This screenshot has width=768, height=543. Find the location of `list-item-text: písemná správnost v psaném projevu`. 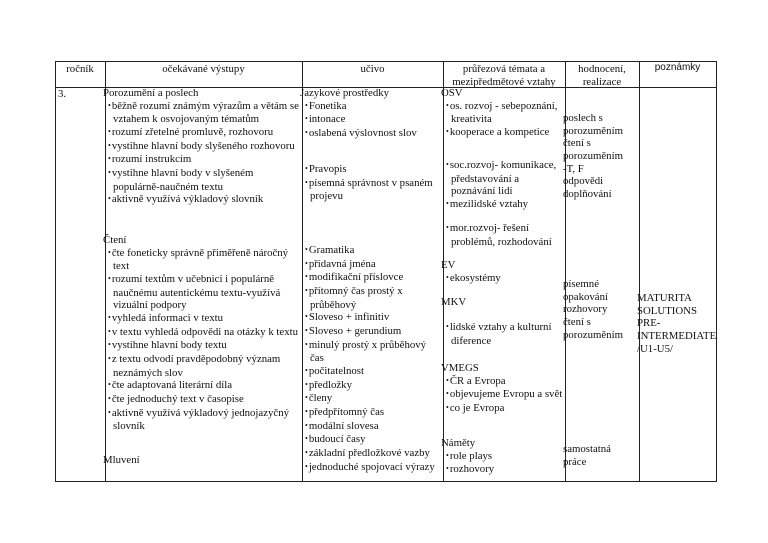

list-item-text: písemná správnost v psaném projevu is located at coordinates (370, 189).